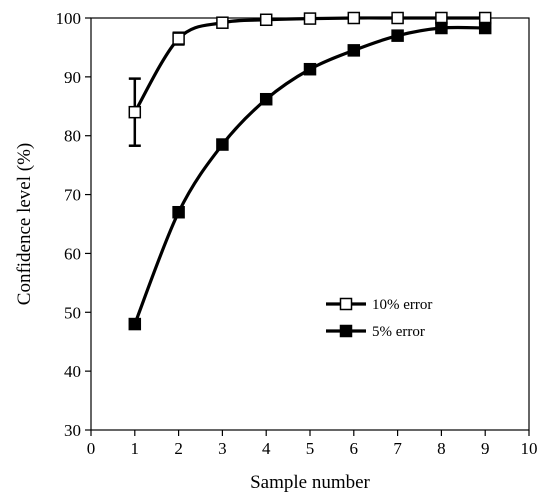 The image size is (550, 497). Describe the element at coordinates (72, 77) in the screenshot. I see `y-tick-label: 90` at that location.